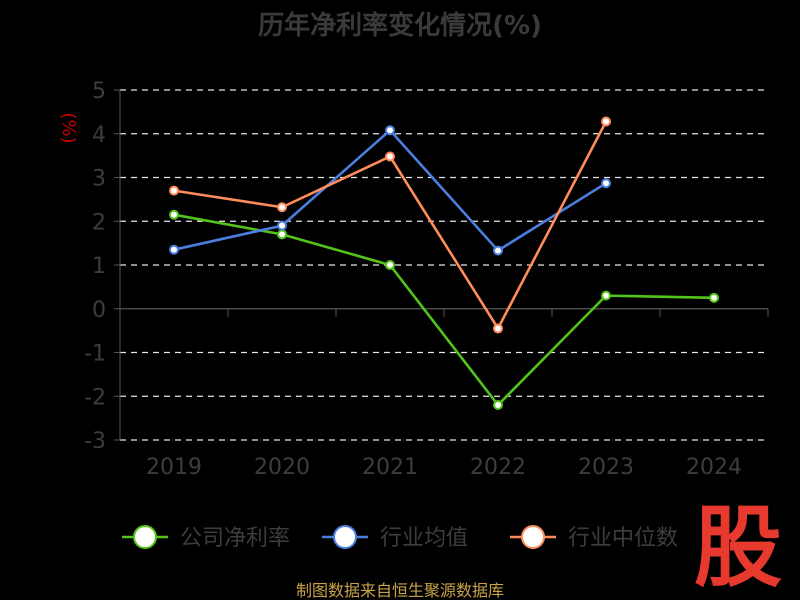 This screenshot has height=600, width=800. What do you see at coordinates (99, 222) in the screenshot?
I see `y-tick-label: 2` at bounding box center [99, 222].